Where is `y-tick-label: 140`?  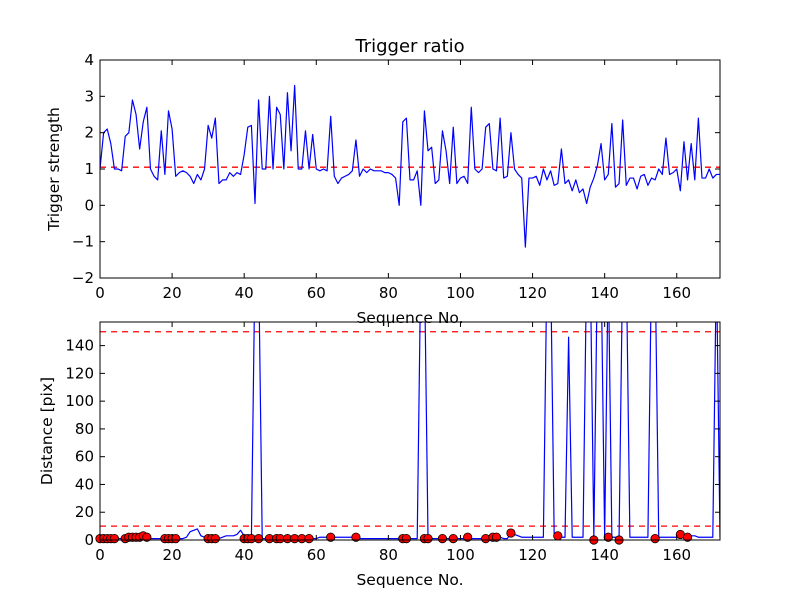 y-tick-label: 140 is located at coordinates (79, 346).